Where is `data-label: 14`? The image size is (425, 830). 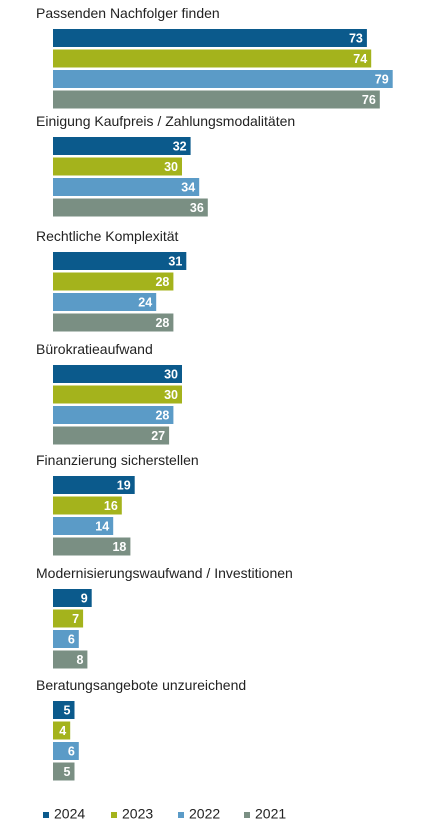 data-label: 14 is located at coordinates (102, 527).